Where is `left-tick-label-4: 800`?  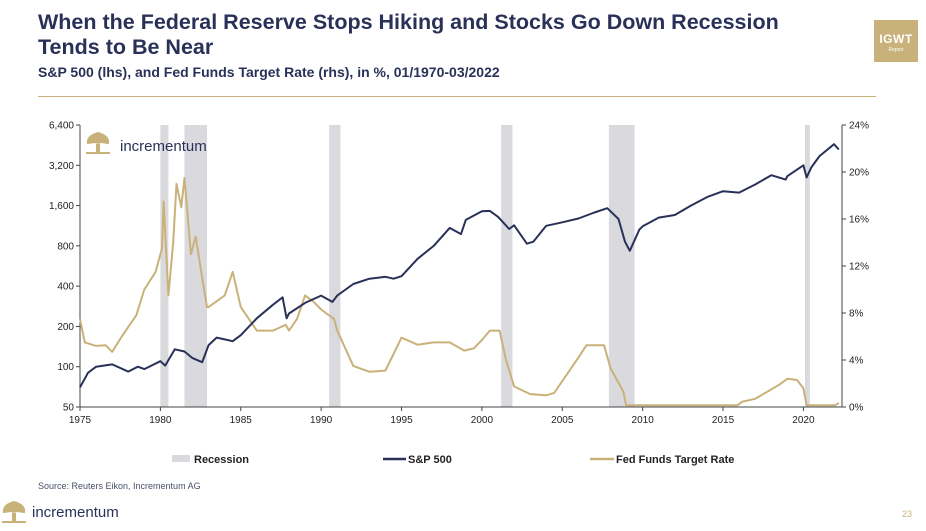 left-tick-label-4: 800 is located at coordinates (65, 246).